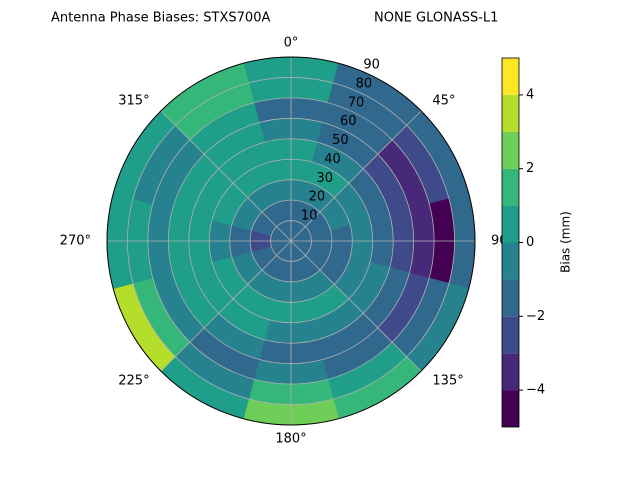 The width and height of the screenshot is (640, 480). I want to click on r-tick-label: 40, so click(332, 159).